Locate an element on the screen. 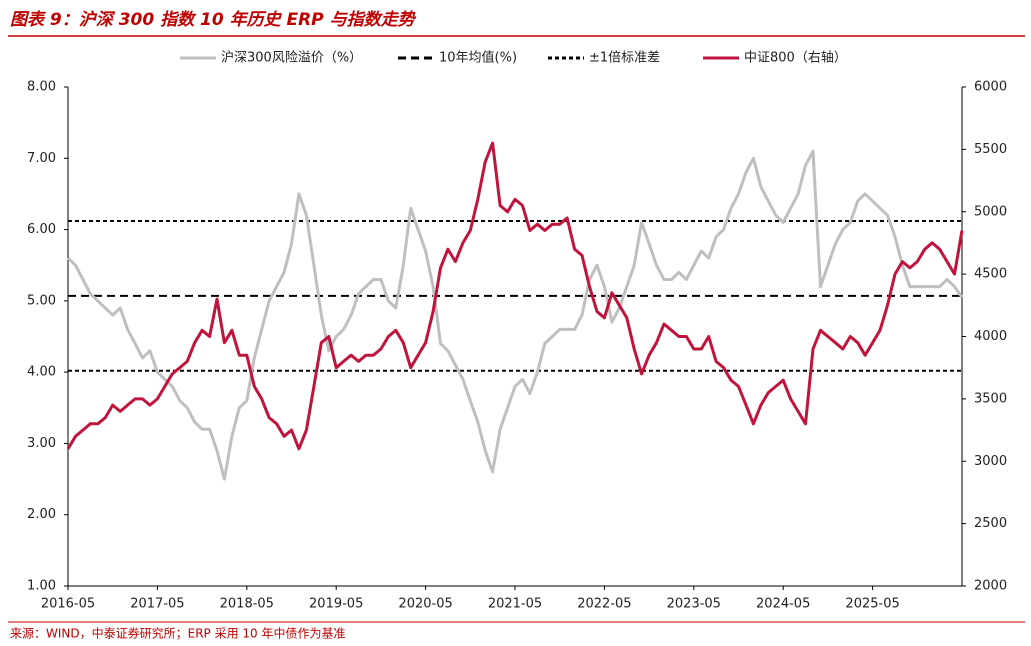 Image resolution: width=1031 pixels, height=646 pixels. y2-tick-label: 2000 is located at coordinates (990, 586).